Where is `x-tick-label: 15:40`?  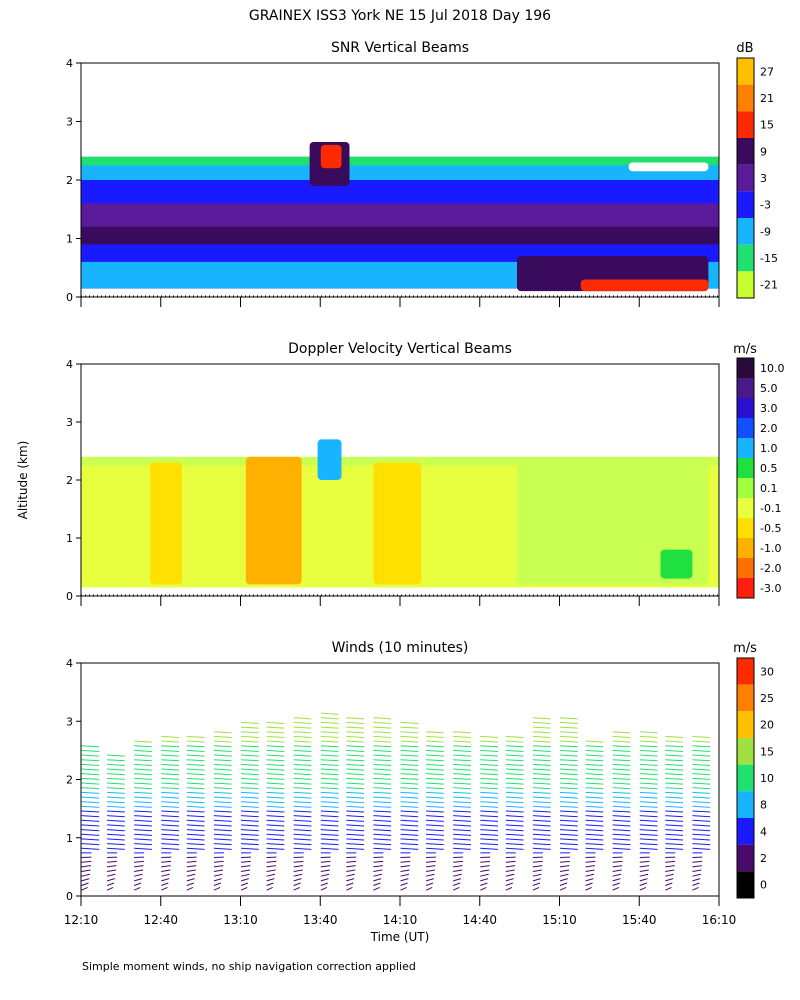 x-tick-label: 15:40 is located at coordinates (639, 920).